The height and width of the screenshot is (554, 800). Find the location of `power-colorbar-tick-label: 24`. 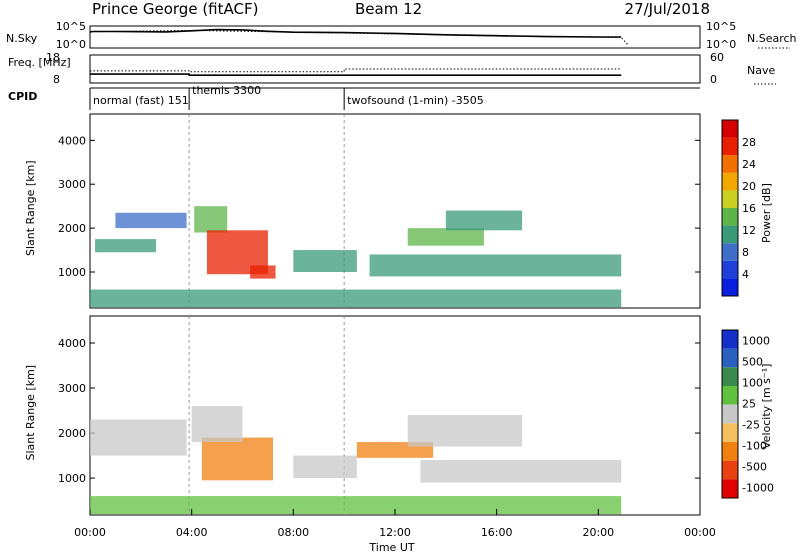

power-colorbar-tick-label: 24 is located at coordinates (749, 164).